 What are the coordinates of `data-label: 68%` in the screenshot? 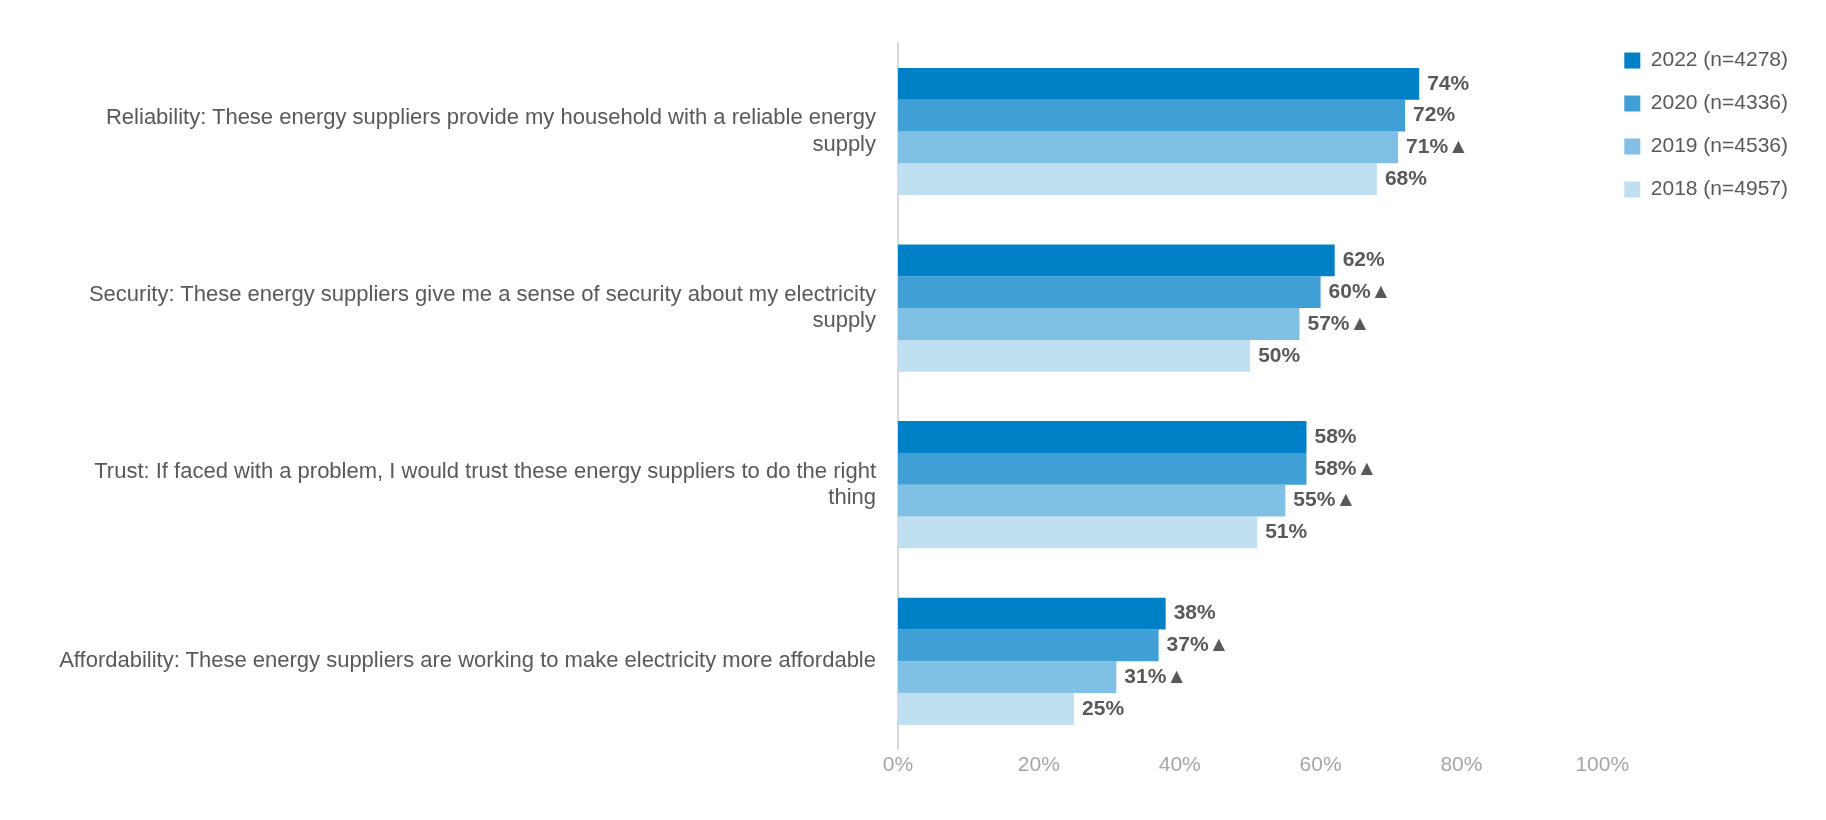 It's located at (1406, 177).